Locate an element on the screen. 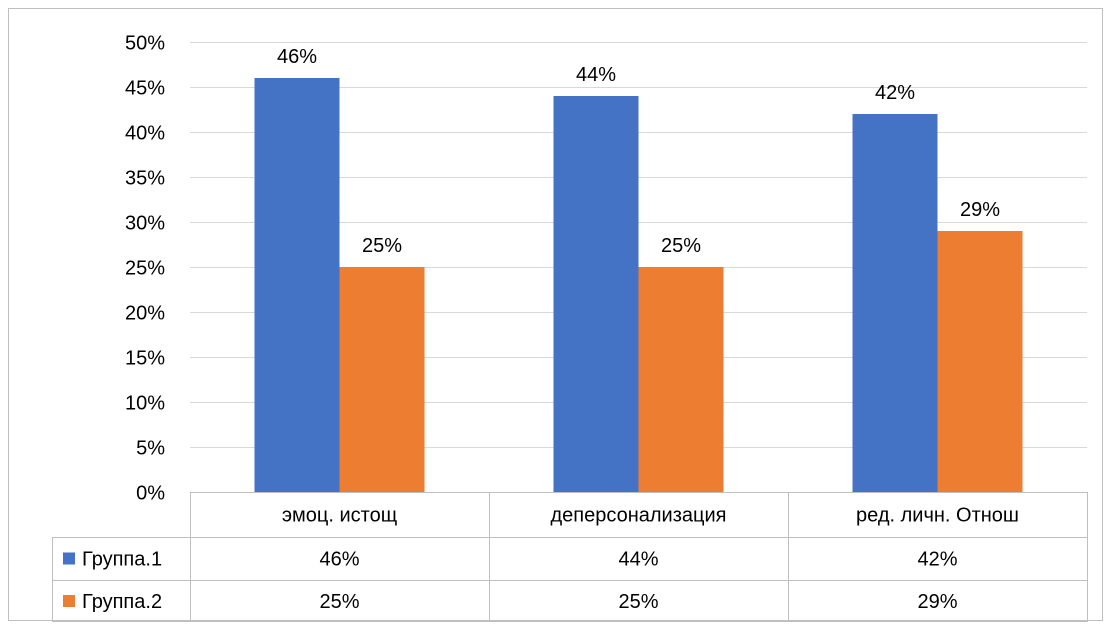  y-tick-label: 20% is located at coordinates (145, 314).